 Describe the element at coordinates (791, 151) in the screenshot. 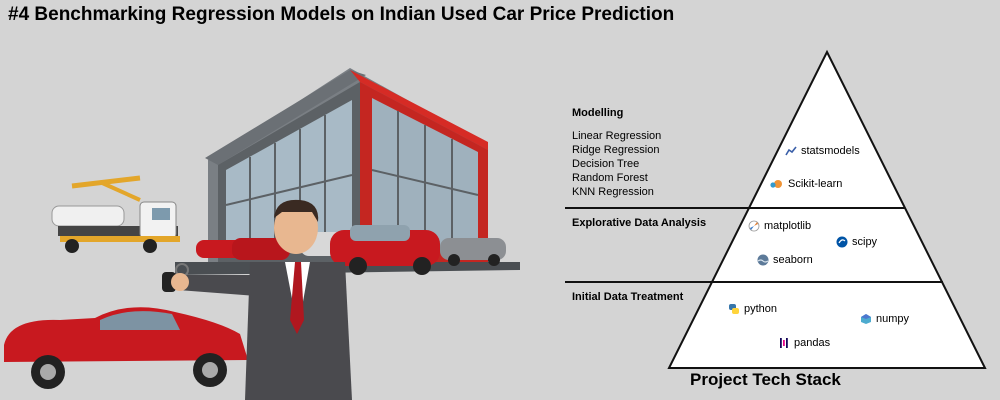

I see `statsmodels-icon` at that location.